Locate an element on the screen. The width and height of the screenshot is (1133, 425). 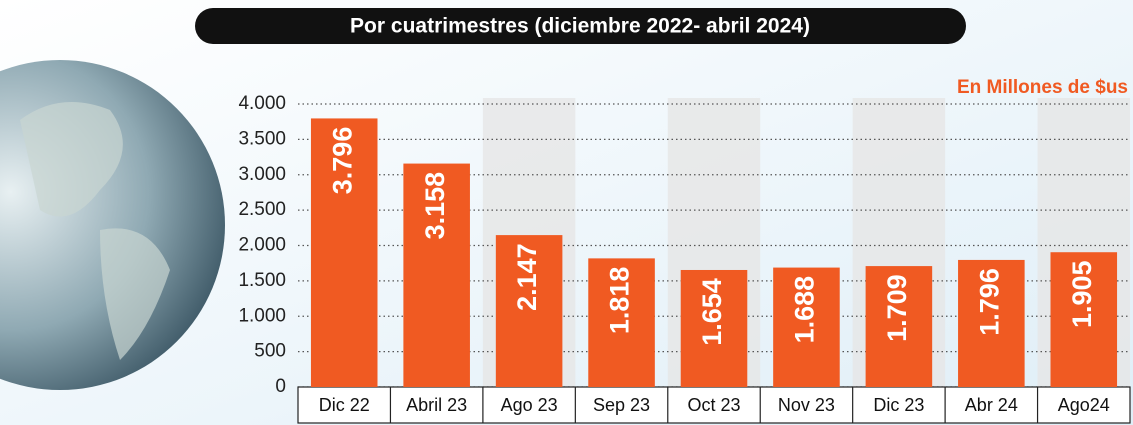
value-label: 1.796 is located at coordinates (989, 302).